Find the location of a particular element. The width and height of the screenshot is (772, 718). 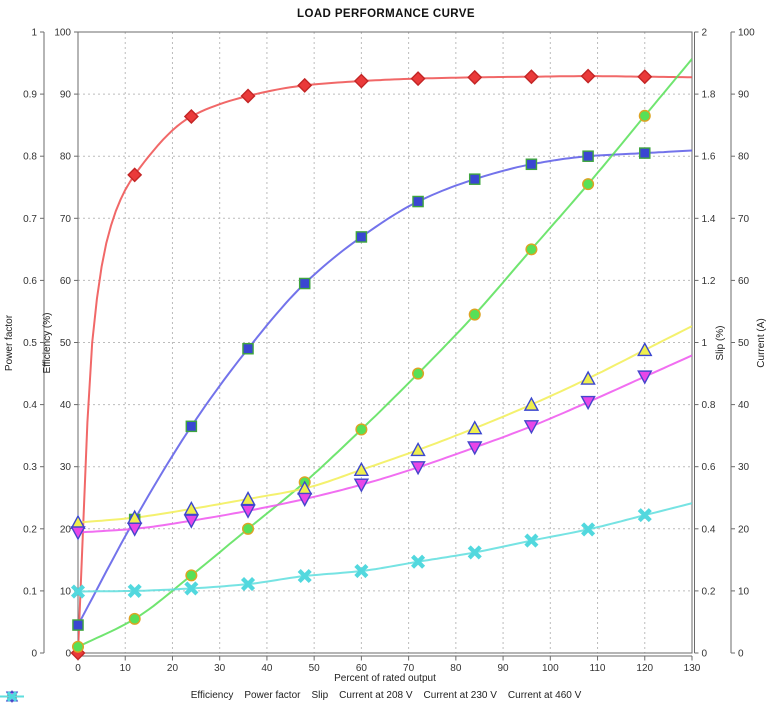

axis-title-power-factor: Power factor is located at coordinates (9, 342).